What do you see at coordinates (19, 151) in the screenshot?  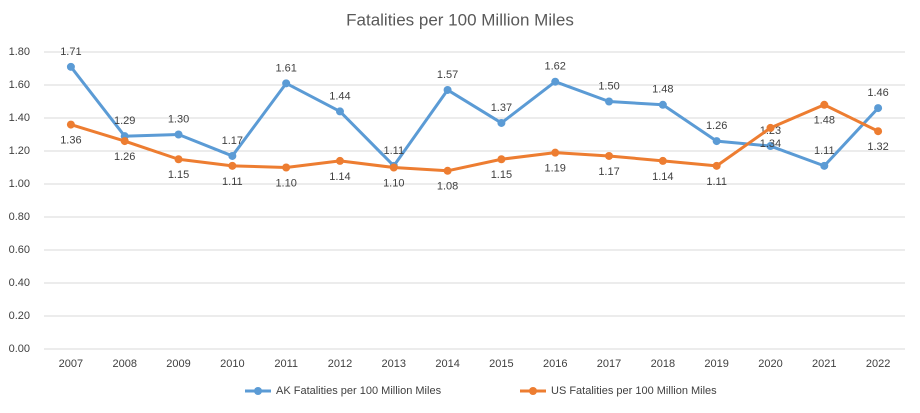 I see `y-tick-label: 1.20` at bounding box center [19, 151].